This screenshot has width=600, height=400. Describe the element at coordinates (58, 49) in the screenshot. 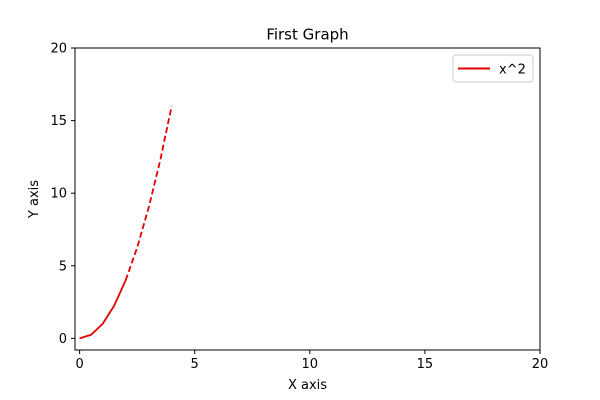

I see `y-tick-label: 20` at that location.